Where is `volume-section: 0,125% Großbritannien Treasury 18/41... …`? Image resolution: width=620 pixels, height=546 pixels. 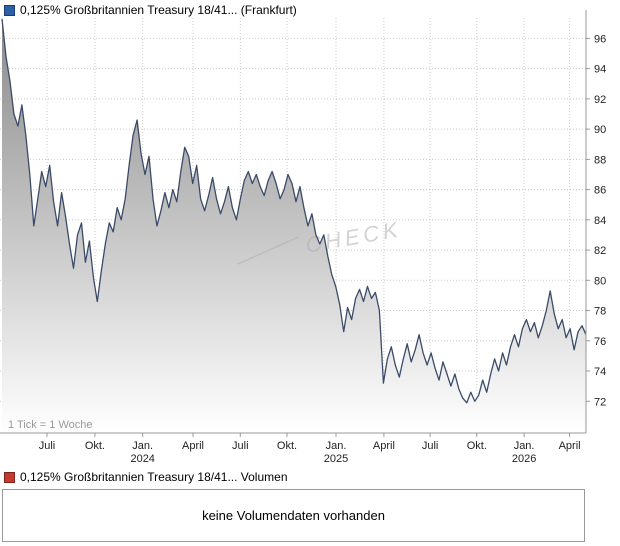
volume-section: 0,125% Großbritannien Treasury 18/41... … is located at coordinates (310, 505).